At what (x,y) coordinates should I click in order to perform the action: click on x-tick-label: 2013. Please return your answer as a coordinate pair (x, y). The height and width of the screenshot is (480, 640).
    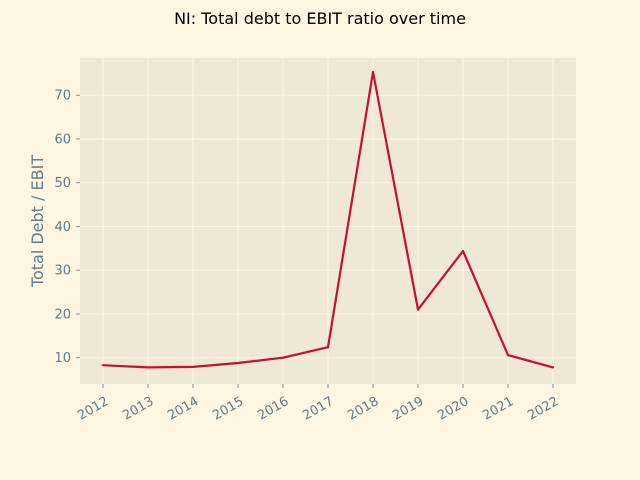
    Looking at the image, I should click on (138, 409).